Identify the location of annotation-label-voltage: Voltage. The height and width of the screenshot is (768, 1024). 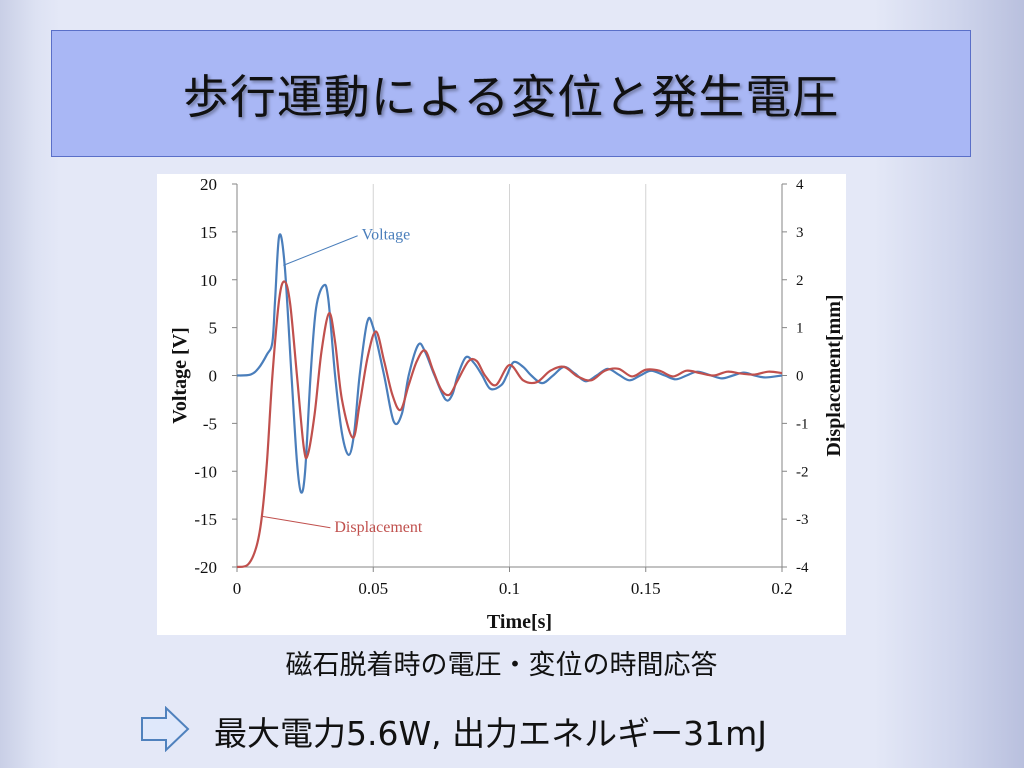
(386, 235).